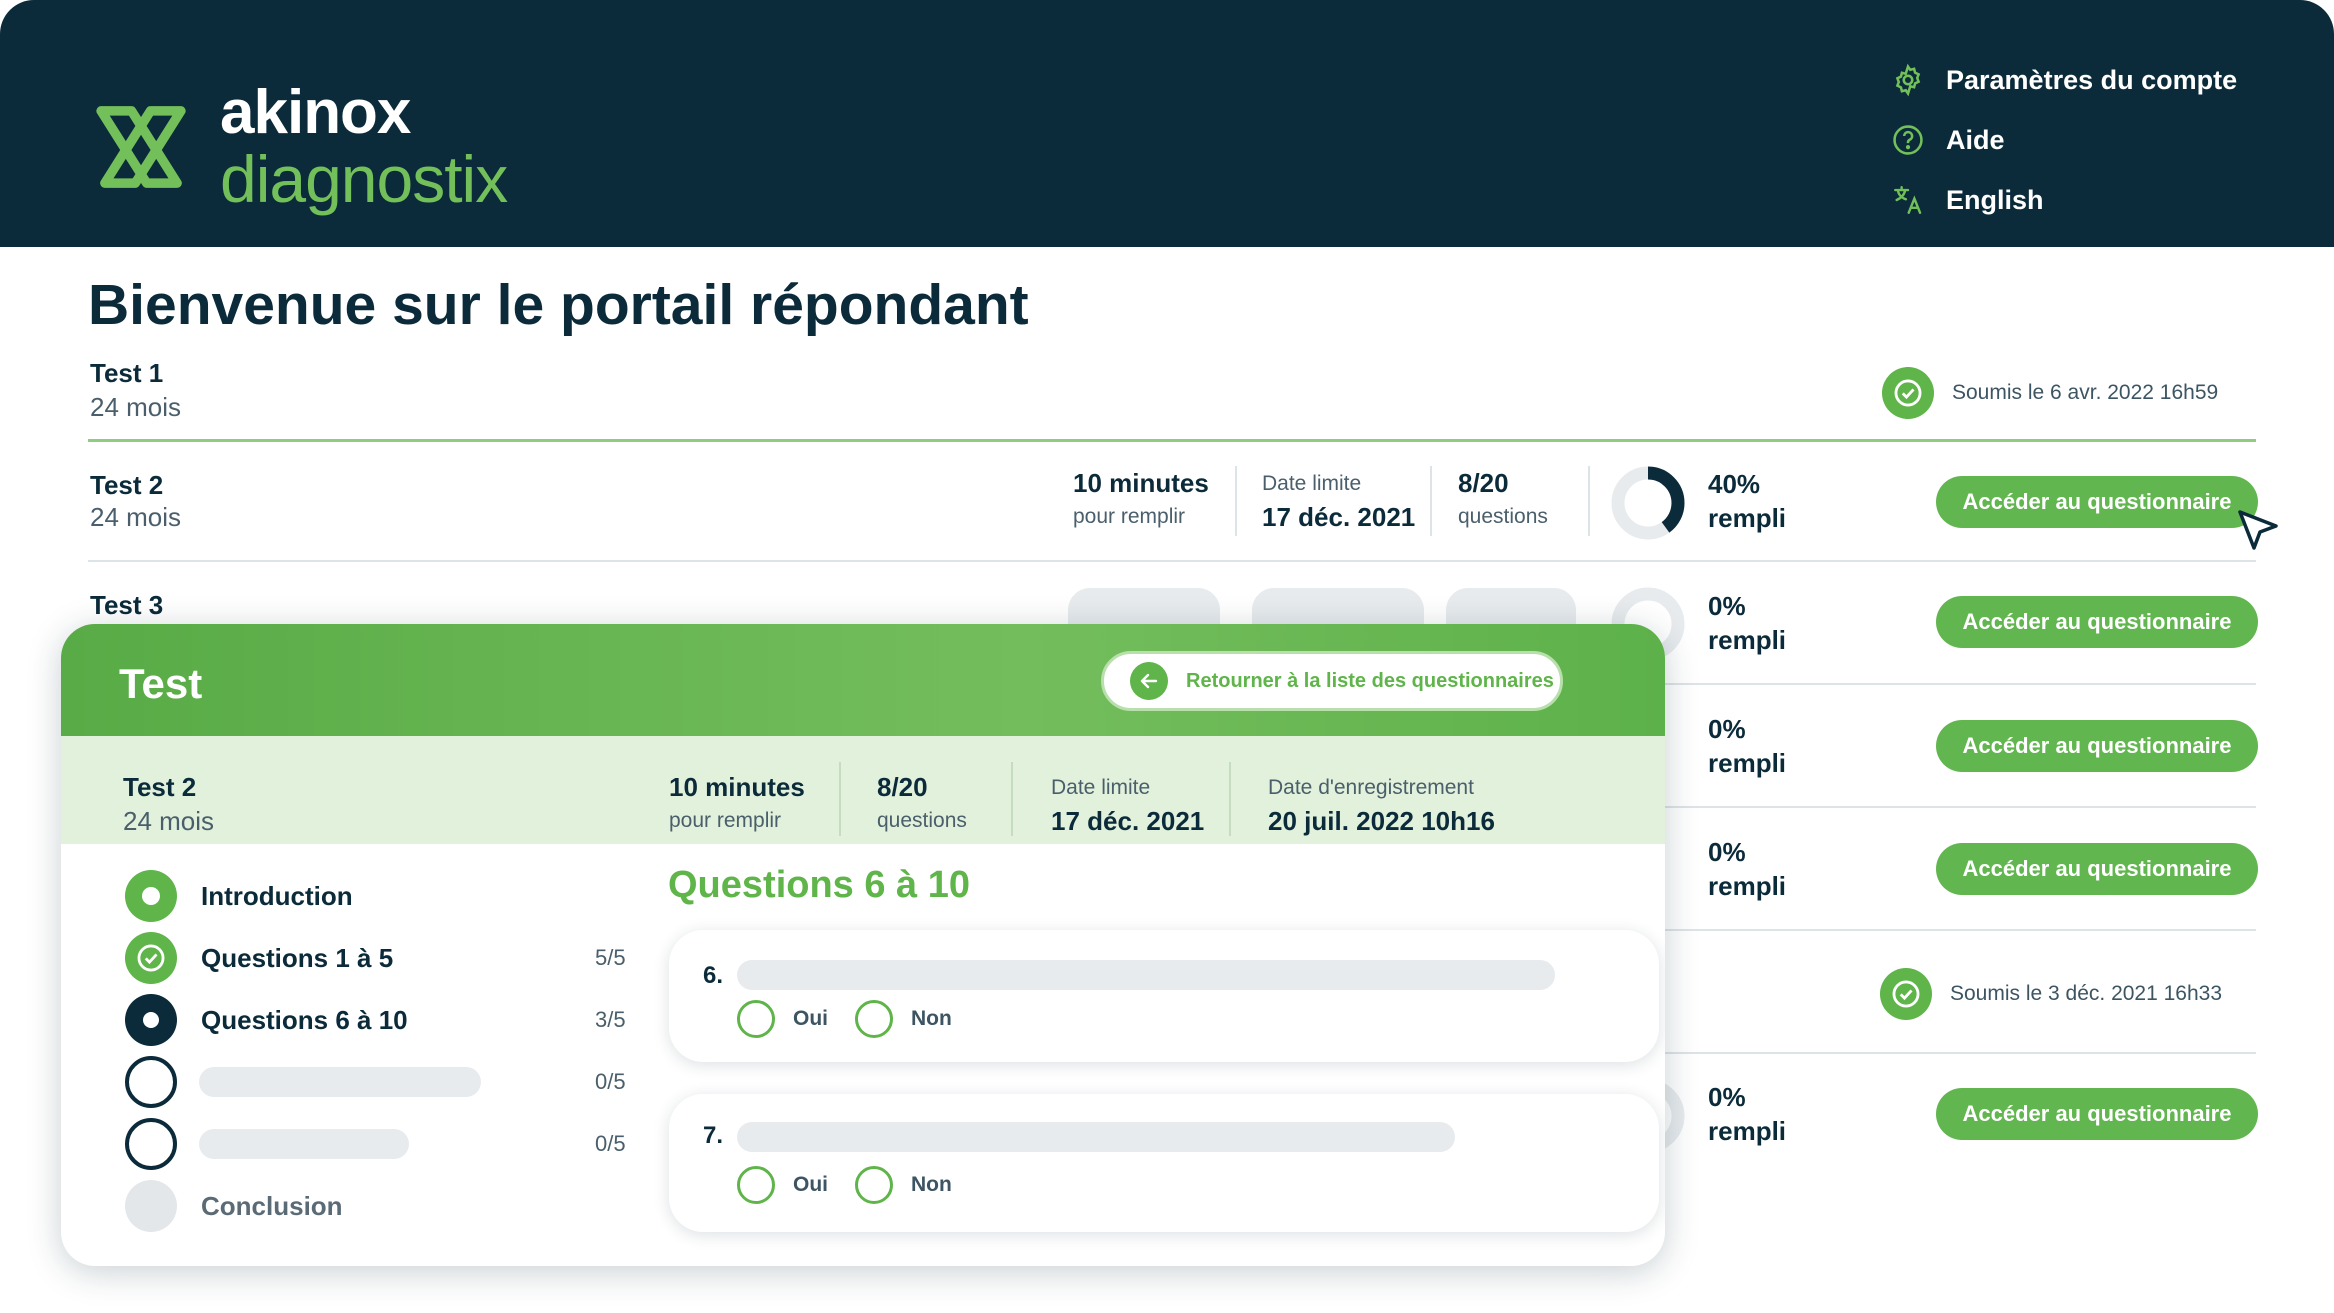 Image resolution: width=2334 pixels, height=1313 pixels. I want to click on questionnaire-row-test1: Test 1 24 mois, so click(1172, 391).